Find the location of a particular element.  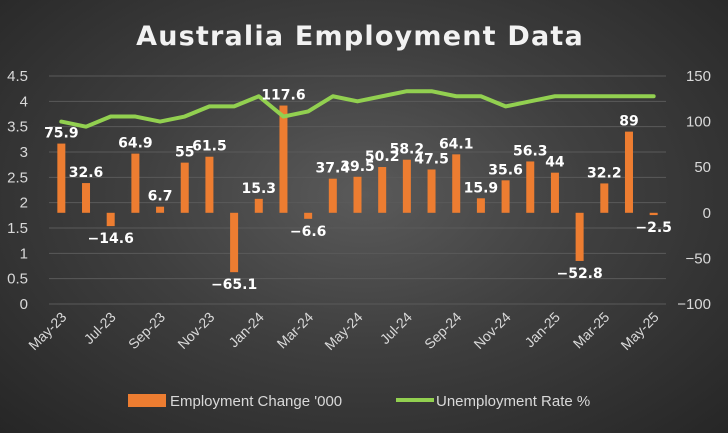

x-tick-label: May-23 is located at coordinates (47, 331).